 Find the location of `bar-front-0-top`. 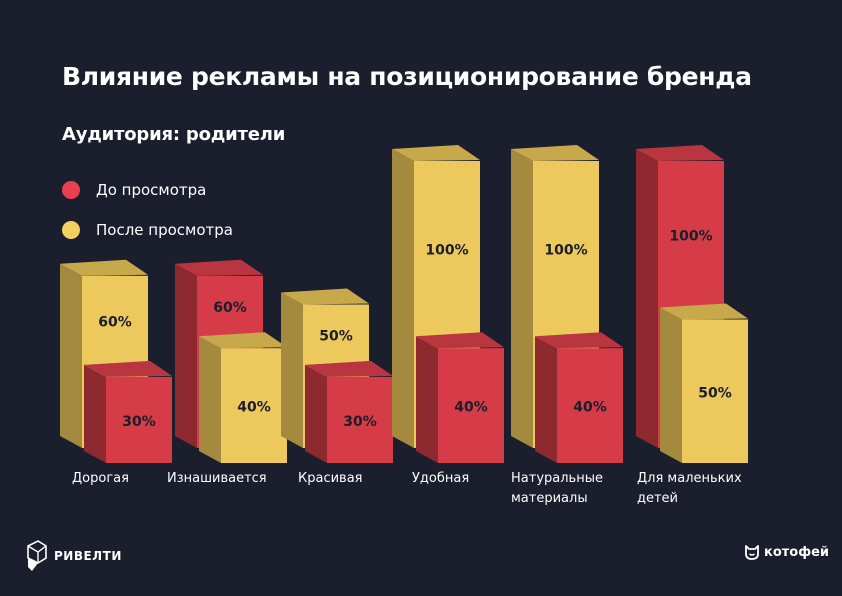

bar-front-0-top is located at coordinates (128, 368).